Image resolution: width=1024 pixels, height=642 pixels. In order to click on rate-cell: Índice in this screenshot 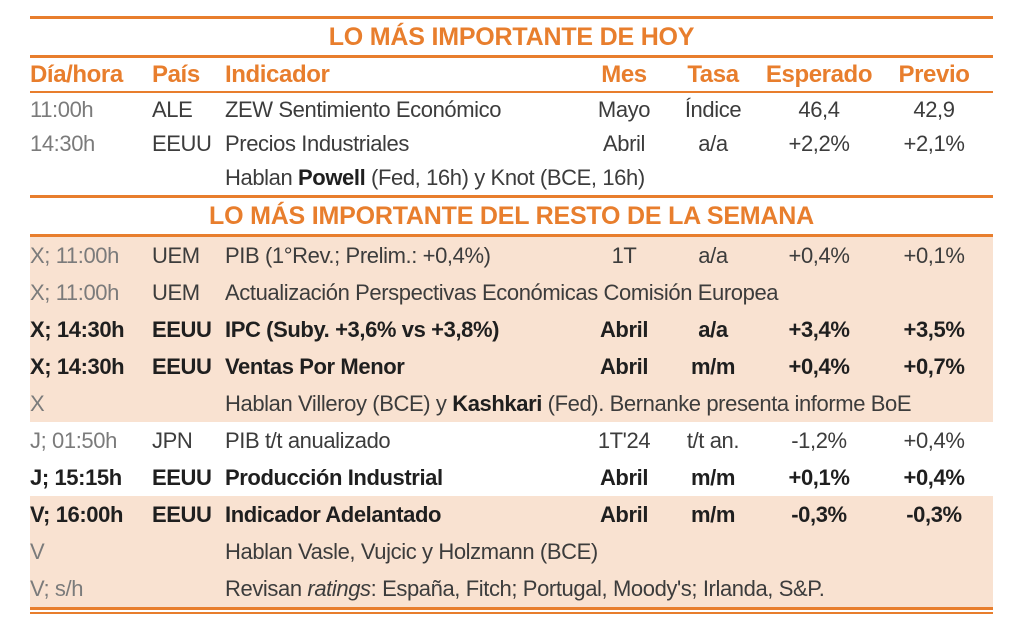, I will do `click(713, 109)`.